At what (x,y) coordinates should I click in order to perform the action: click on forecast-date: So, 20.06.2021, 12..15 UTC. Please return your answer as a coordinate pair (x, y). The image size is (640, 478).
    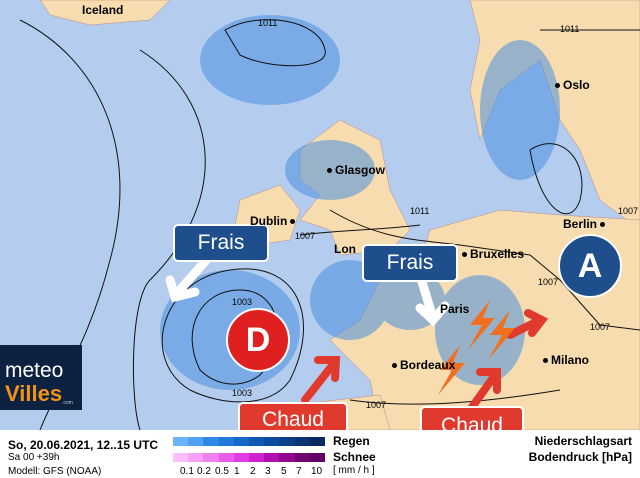
    Looking at the image, I should click on (83, 445).